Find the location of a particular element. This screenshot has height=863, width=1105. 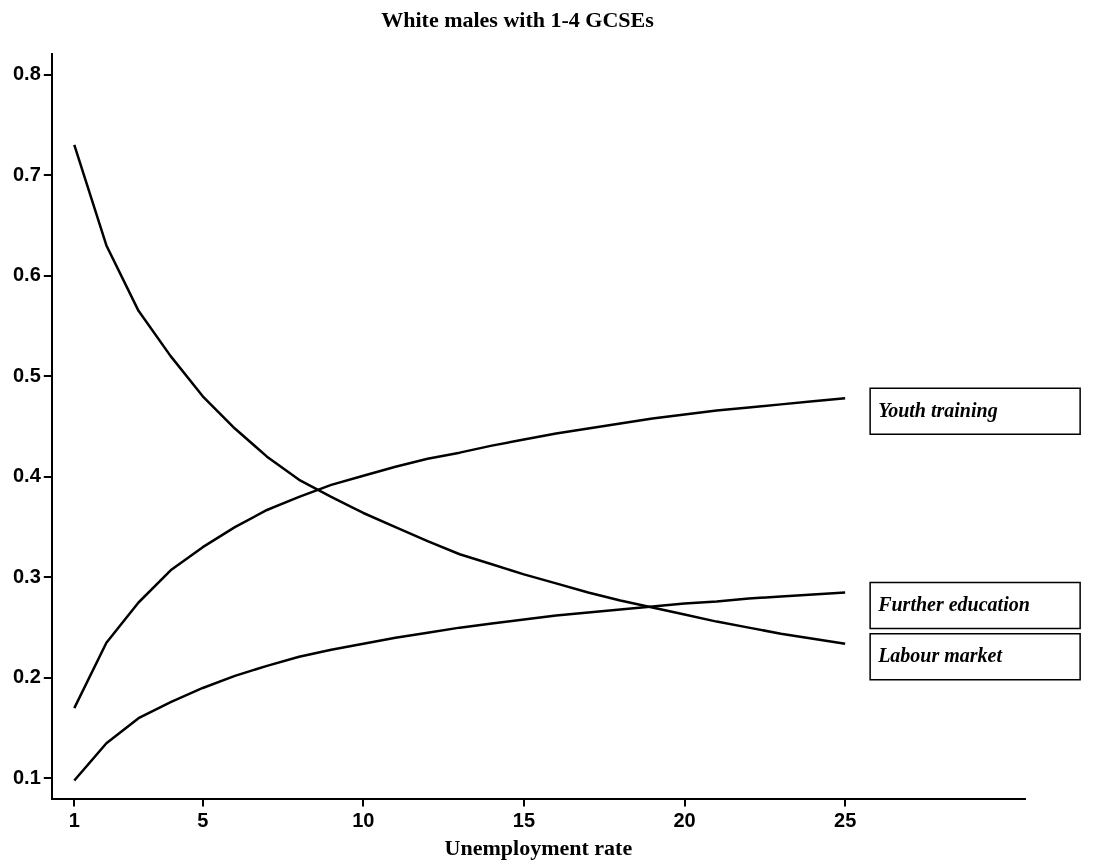

x-tick-label: 20 is located at coordinates (684, 820).